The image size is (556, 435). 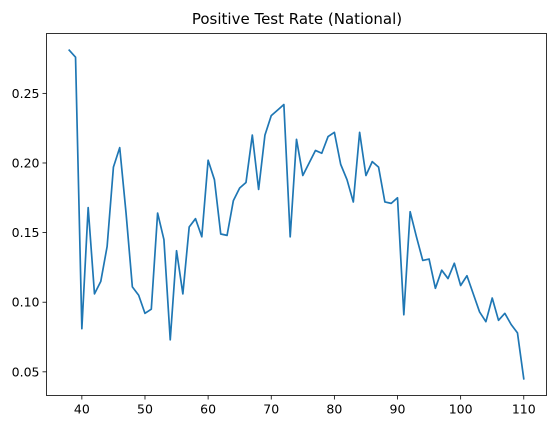 I want to click on x-tick-label: 100, so click(x=461, y=409).